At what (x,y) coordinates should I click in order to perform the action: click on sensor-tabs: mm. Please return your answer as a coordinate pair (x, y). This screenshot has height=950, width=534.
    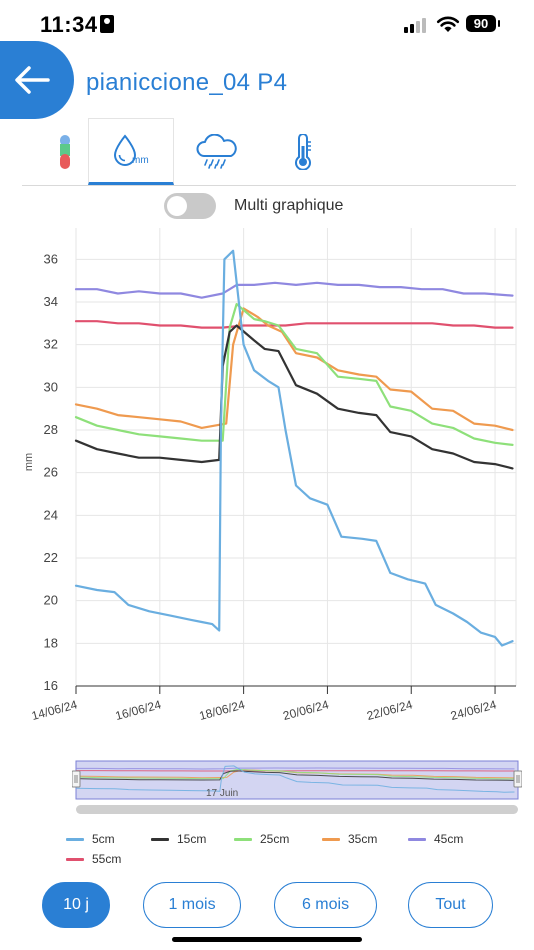
    Looking at the image, I should click on (269, 152).